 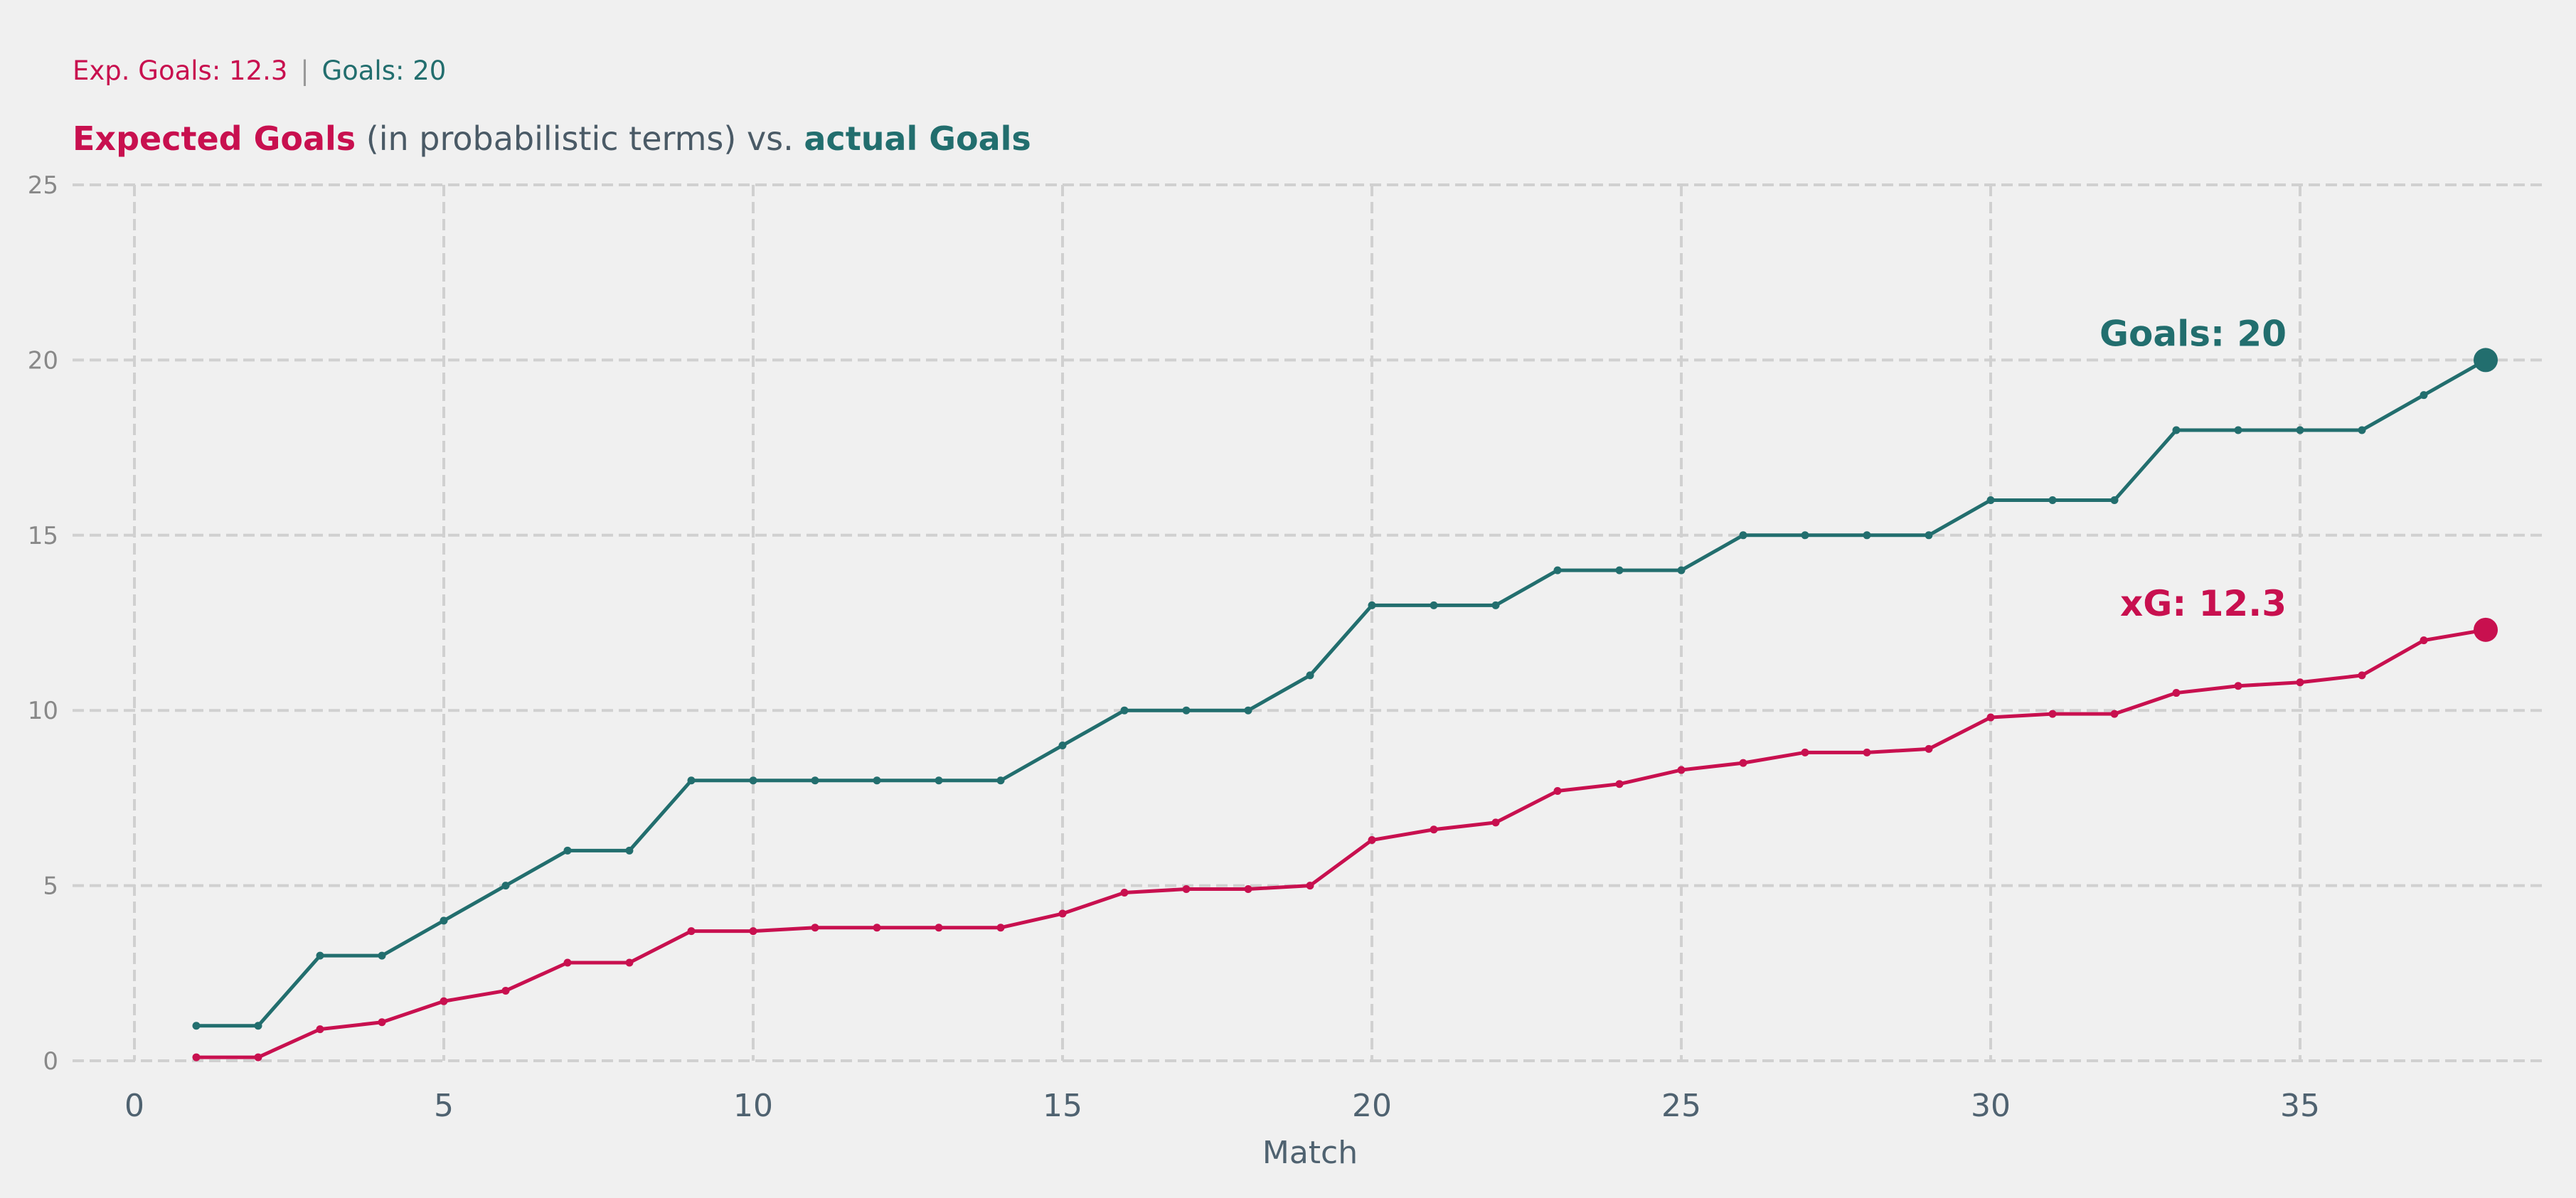 I want to click on y-tick-label: 15, so click(x=43, y=536).